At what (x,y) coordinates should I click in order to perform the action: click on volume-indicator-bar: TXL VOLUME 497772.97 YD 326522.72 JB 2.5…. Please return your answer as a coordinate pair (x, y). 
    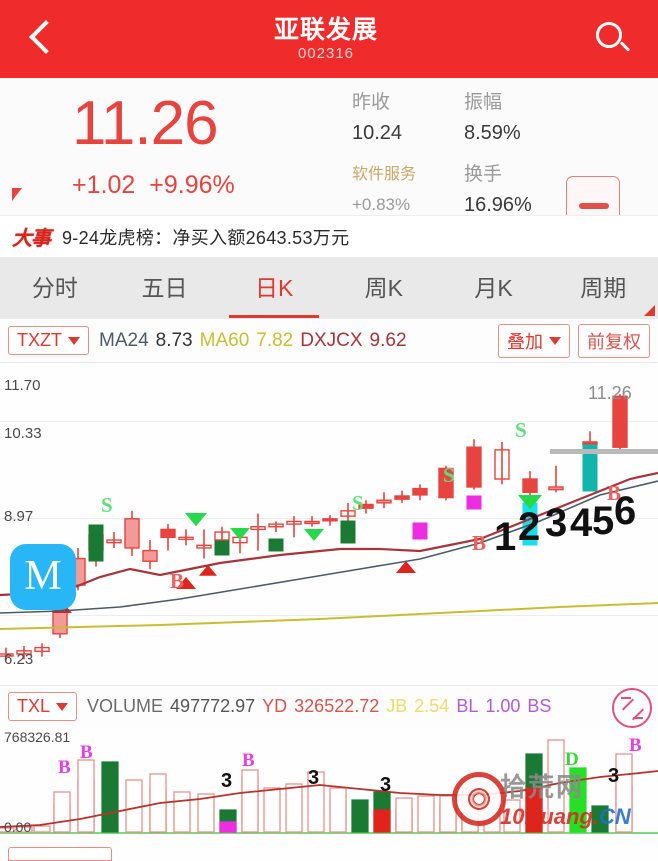
    Looking at the image, I should click on (329, 706).